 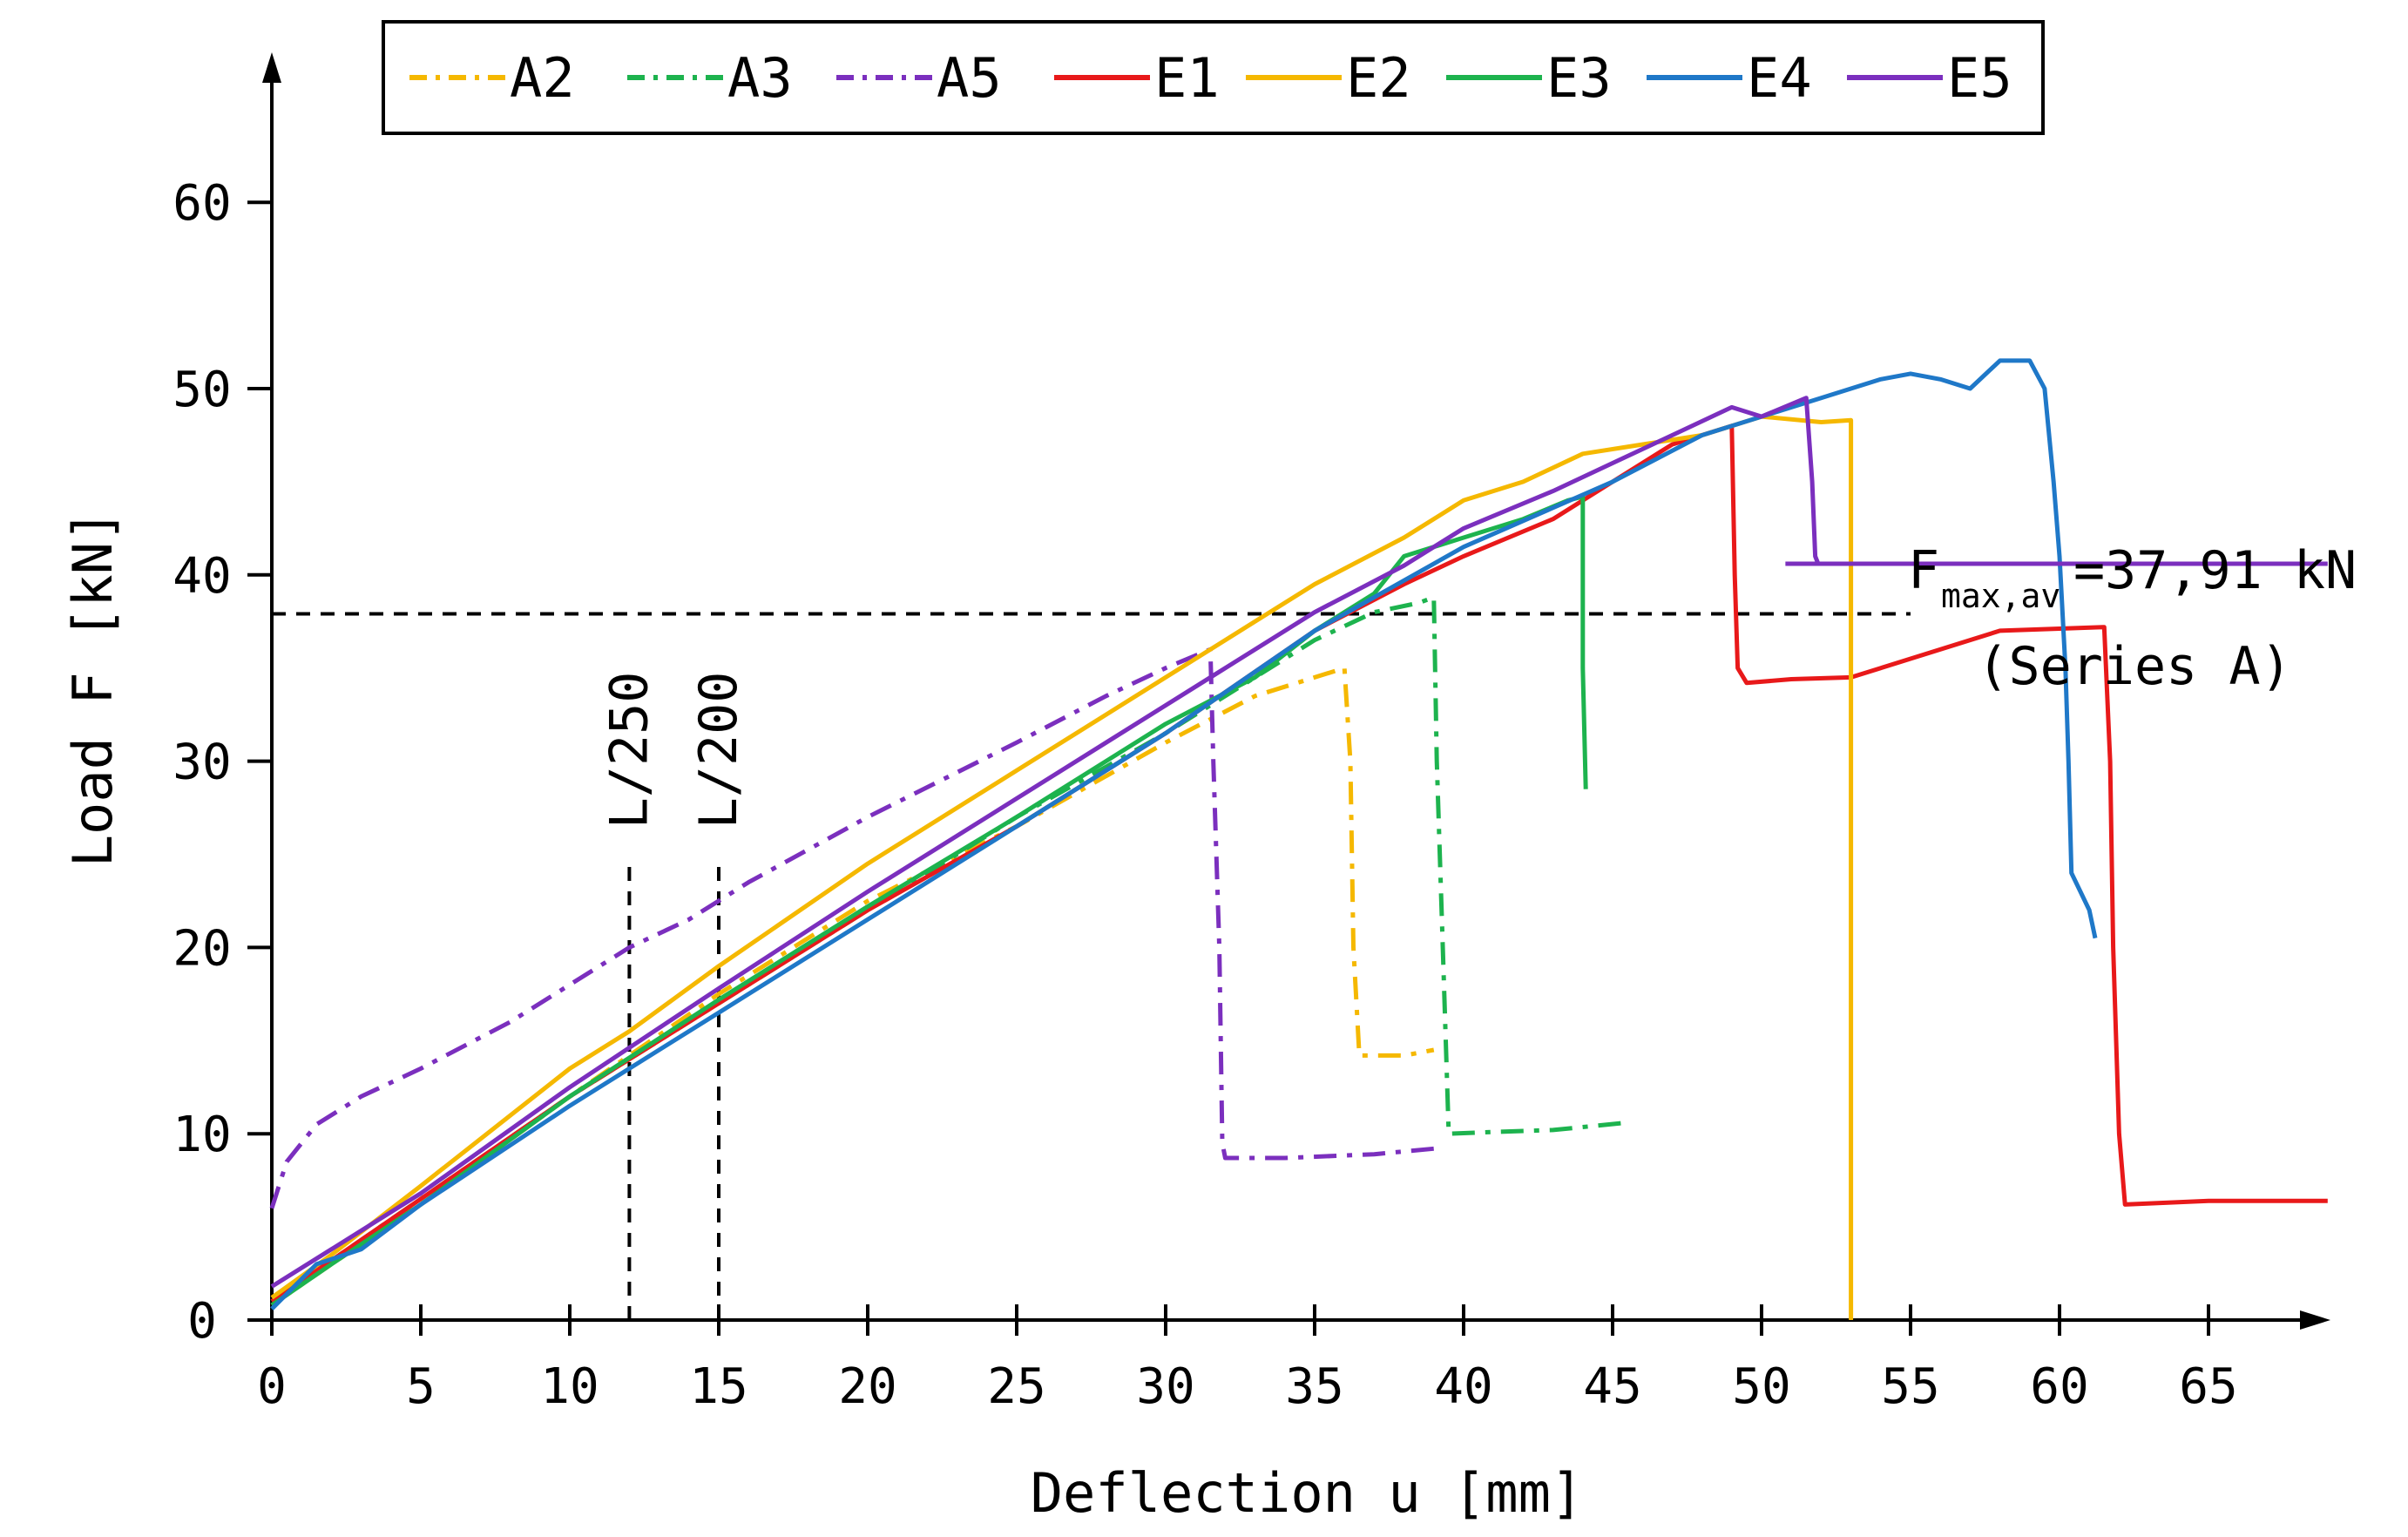 I want to click on y-axis-title: Load F [kN], so click(x=93, y=689).